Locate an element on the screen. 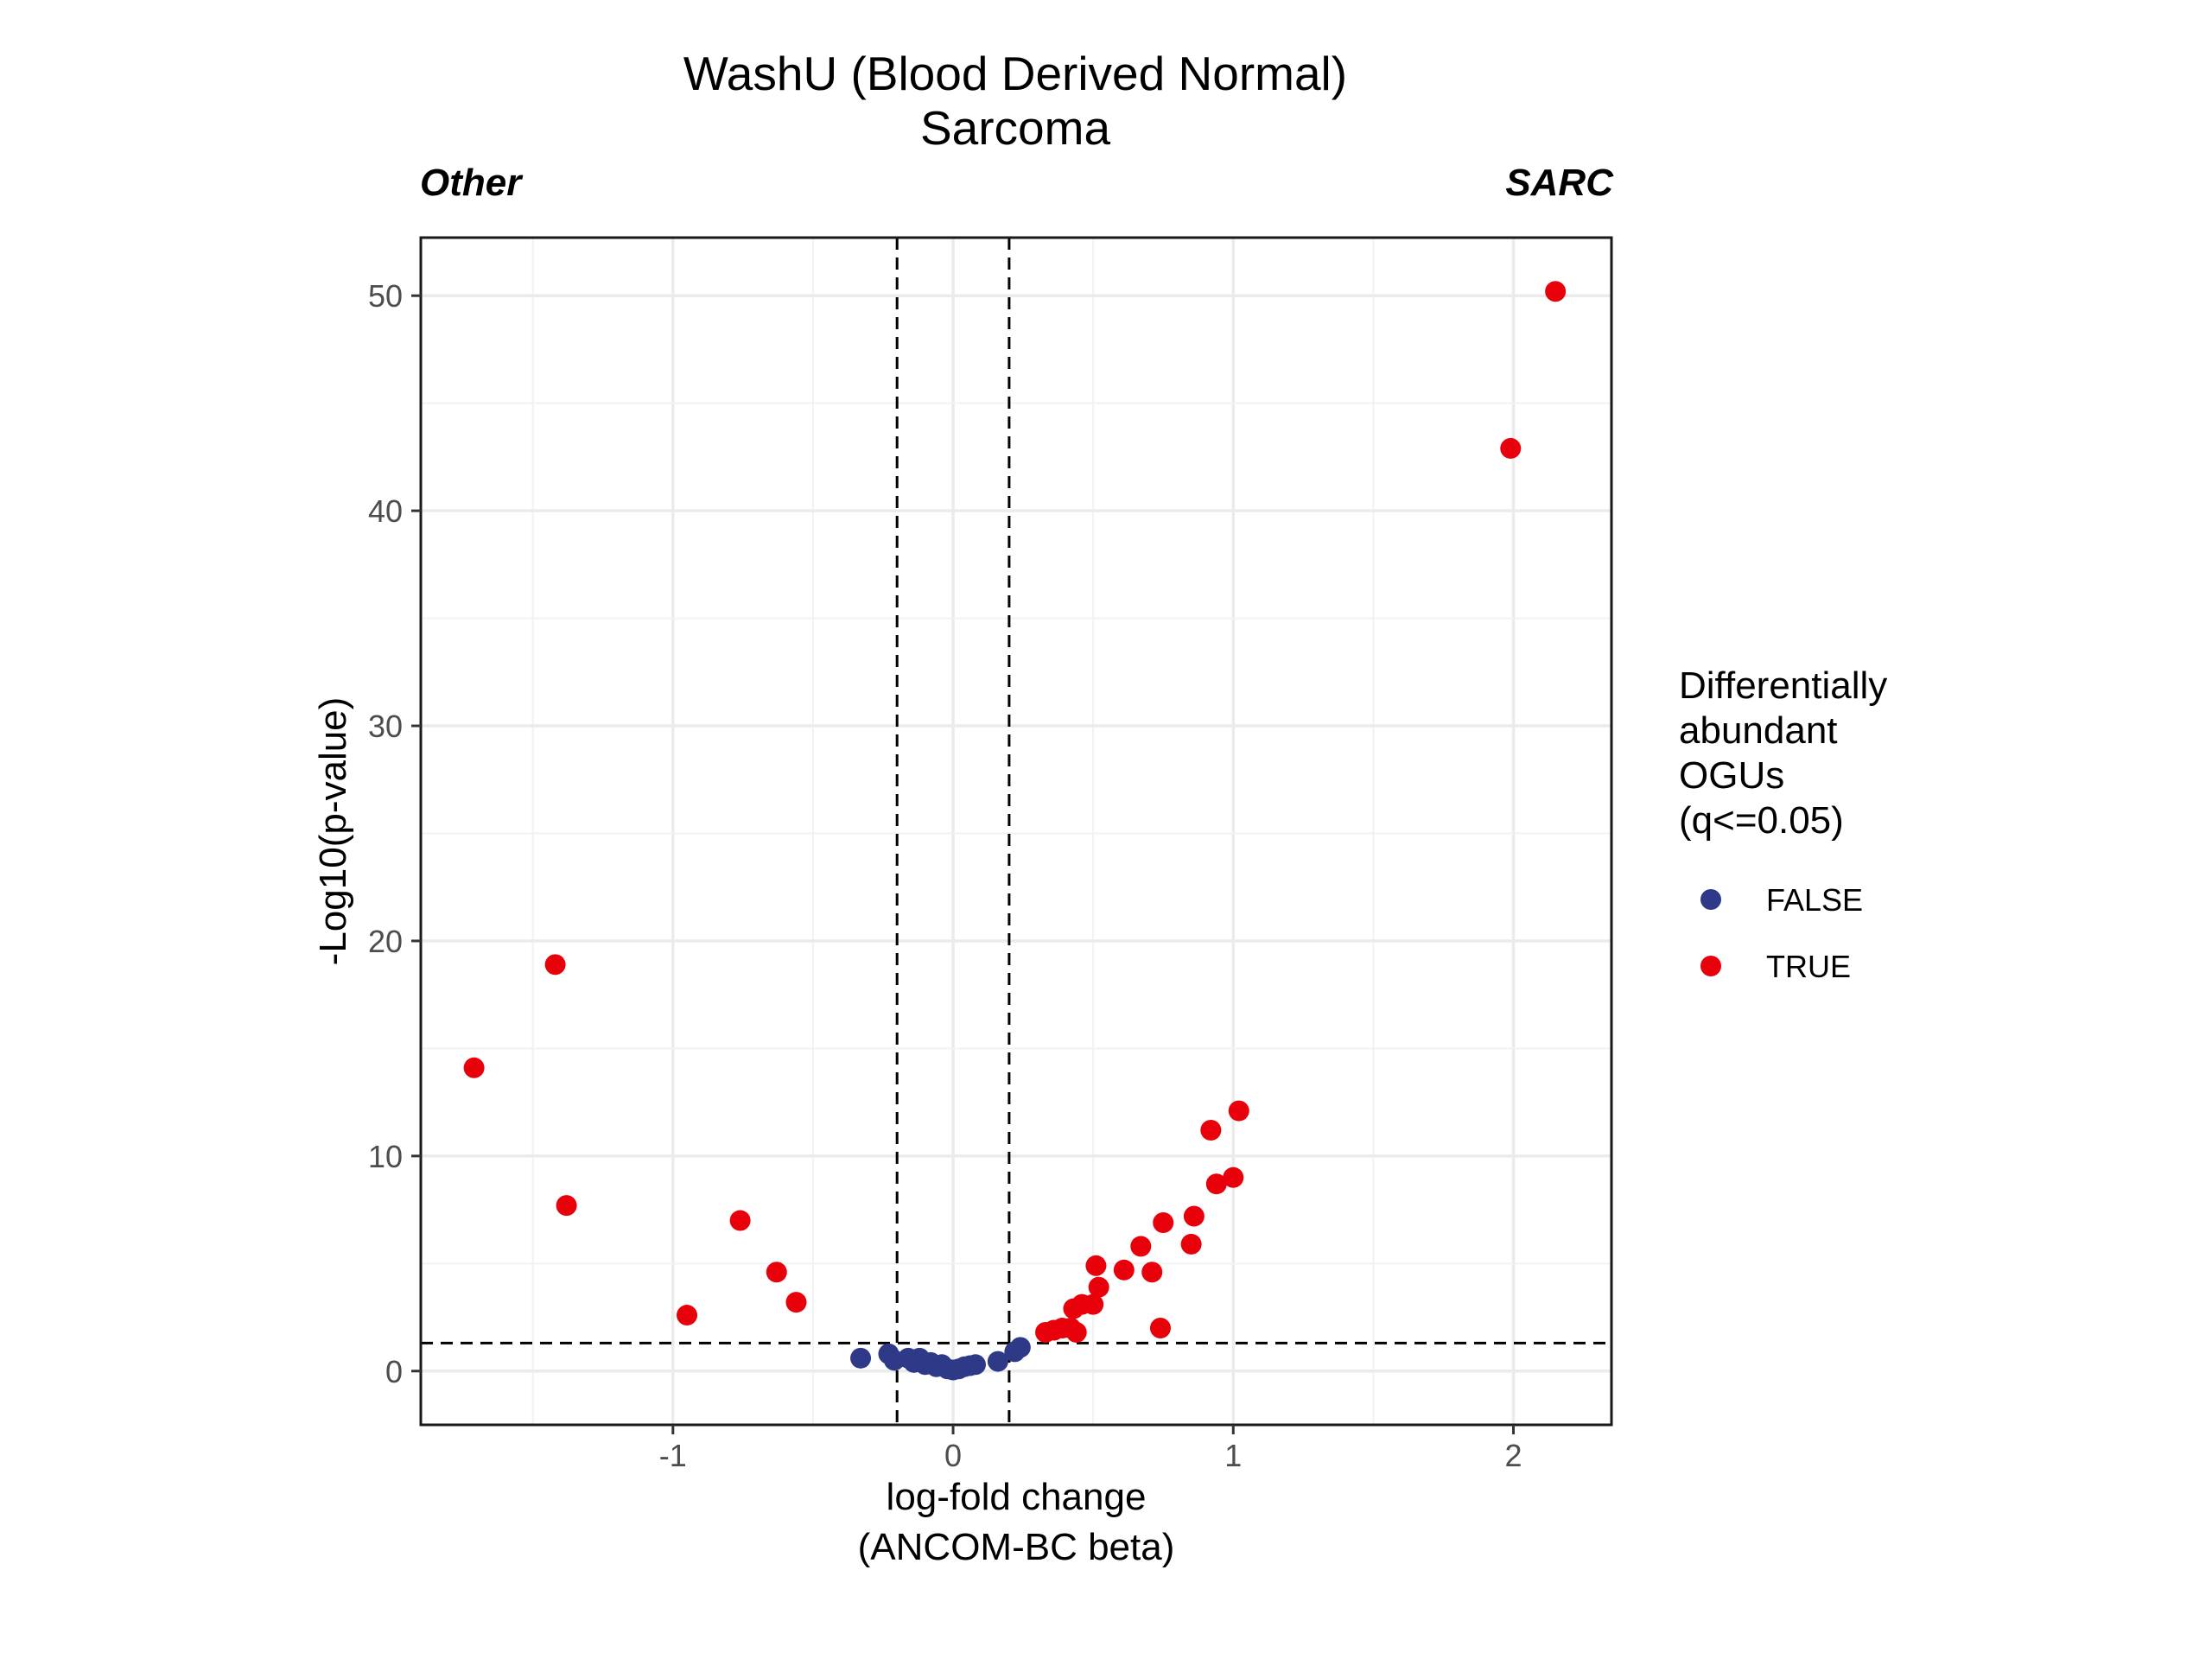 The height and width of the screenshot is (1659, 2212). corner-label-sarc: SARC is located at coordinates (1559, 183).